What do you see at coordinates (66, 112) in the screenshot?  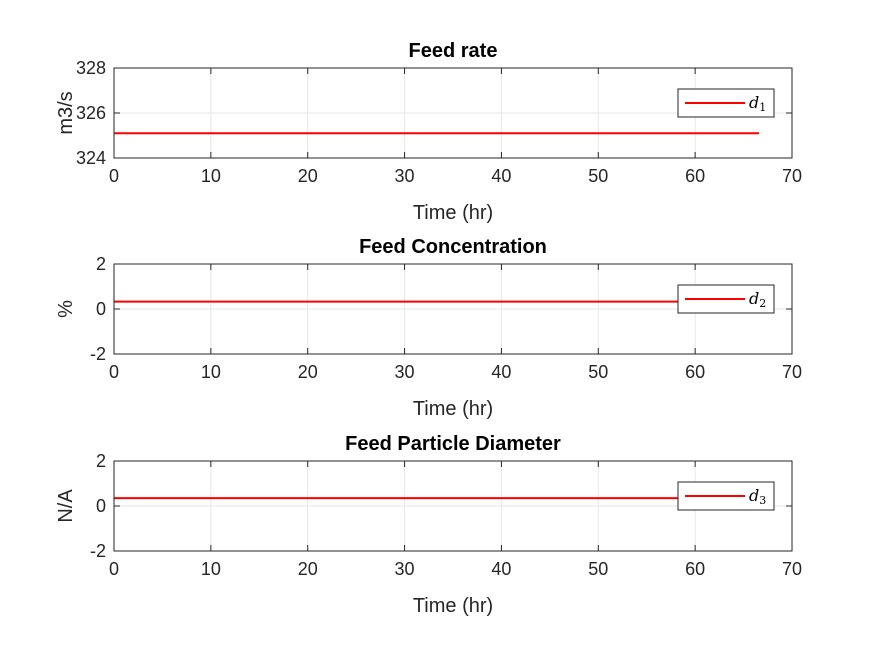 I see `y-axis-label: m3/s` at bounding box center [66, 112].